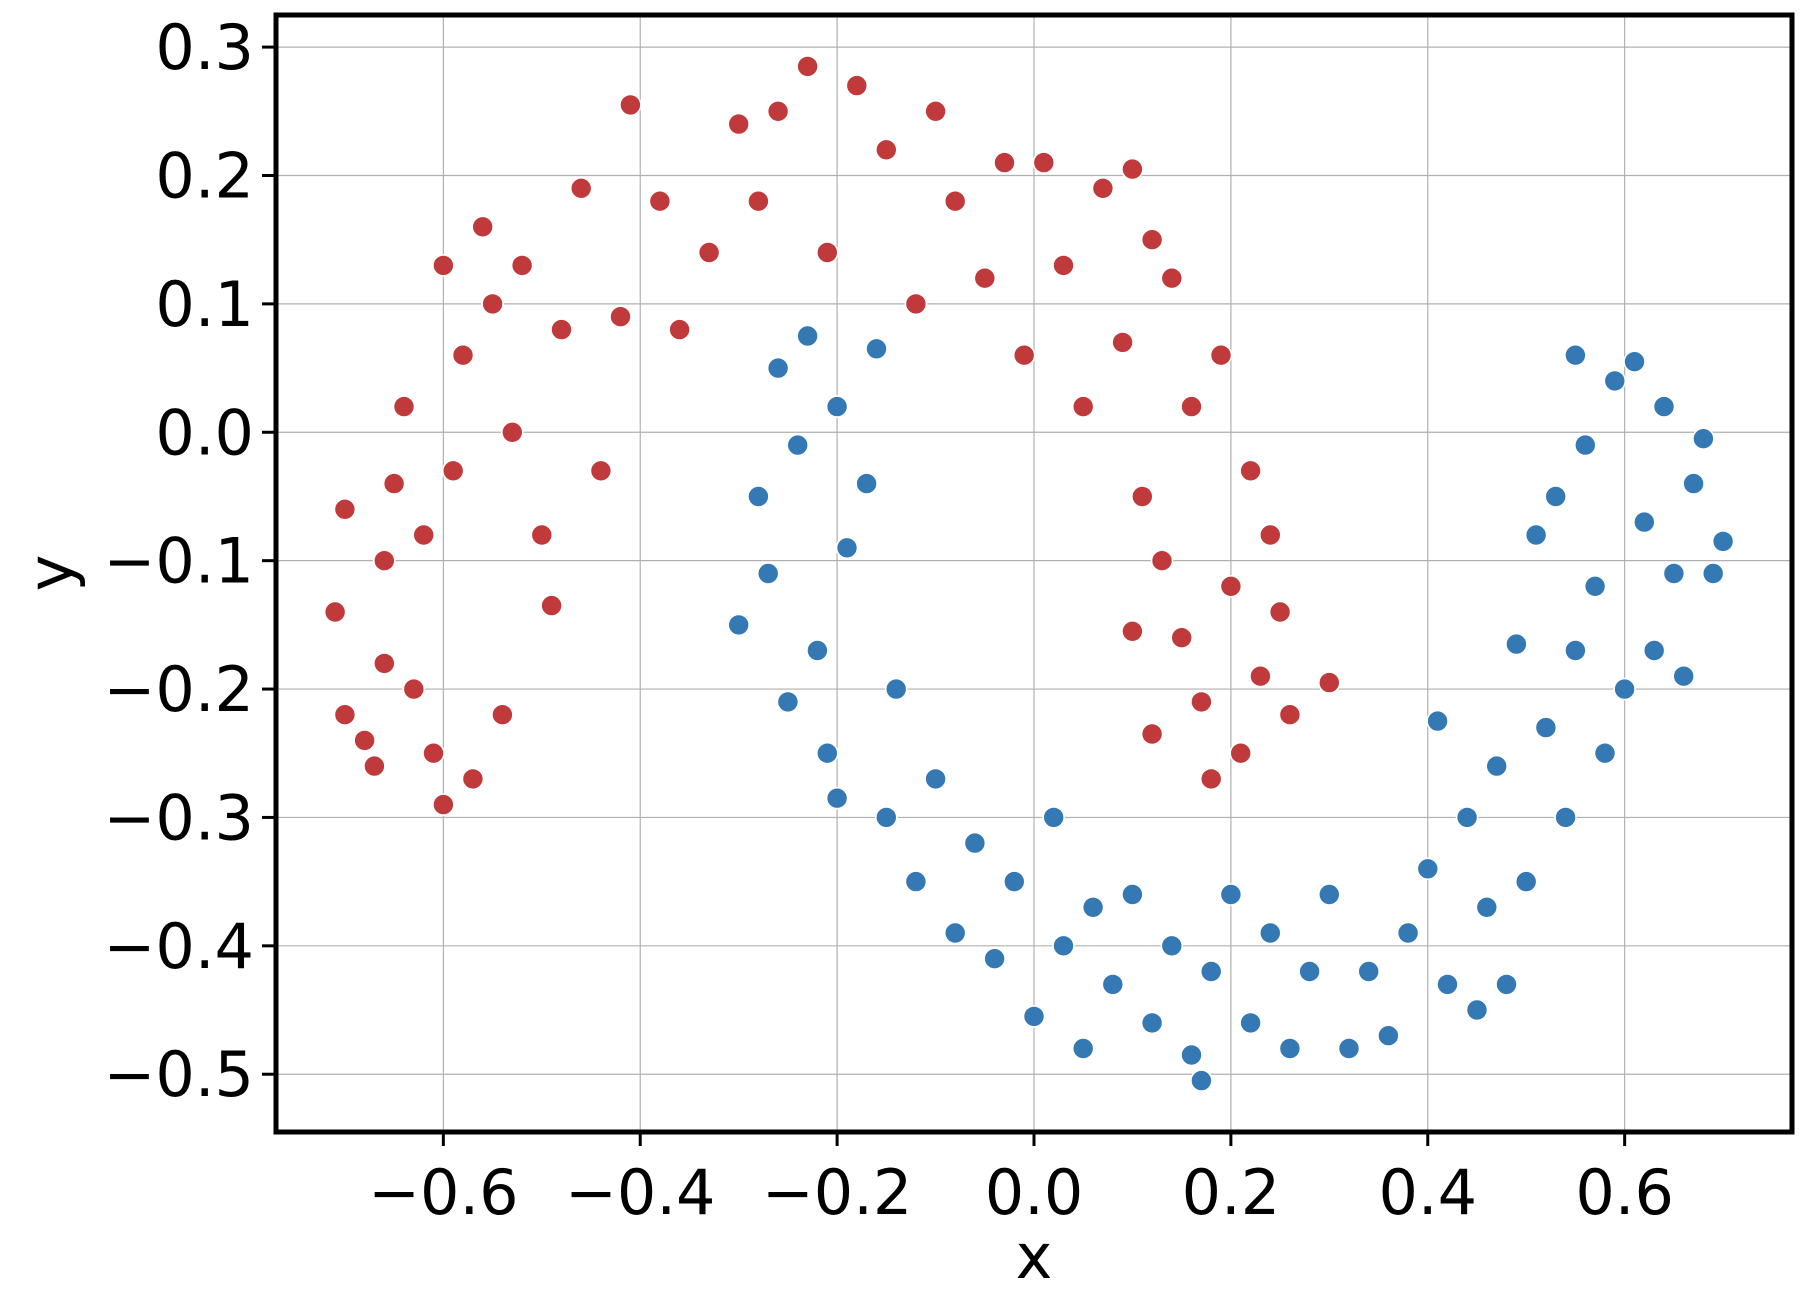 The height and width of the screenshot is (1300, 1800). Describe the element at coordinates (204, 304) in the screenshot. I see `y-tick-label: 0.1` at that location.